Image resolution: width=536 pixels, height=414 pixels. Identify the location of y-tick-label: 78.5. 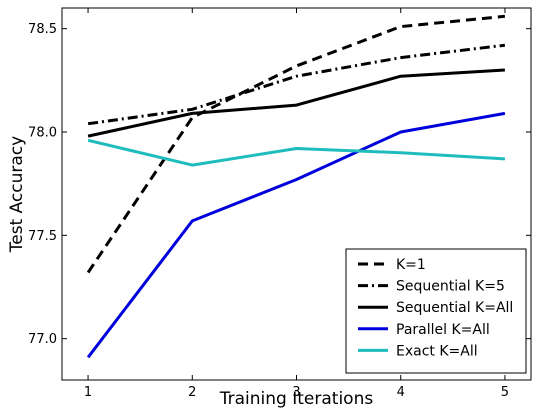
(42, 29).